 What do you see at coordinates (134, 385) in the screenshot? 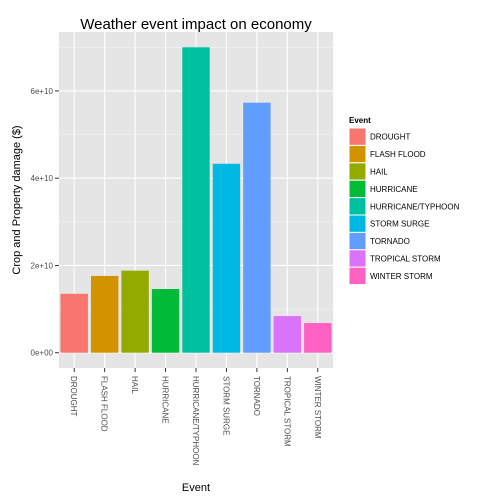
I see `x-tick-label: HAIL` at bounding box center [134, 385].